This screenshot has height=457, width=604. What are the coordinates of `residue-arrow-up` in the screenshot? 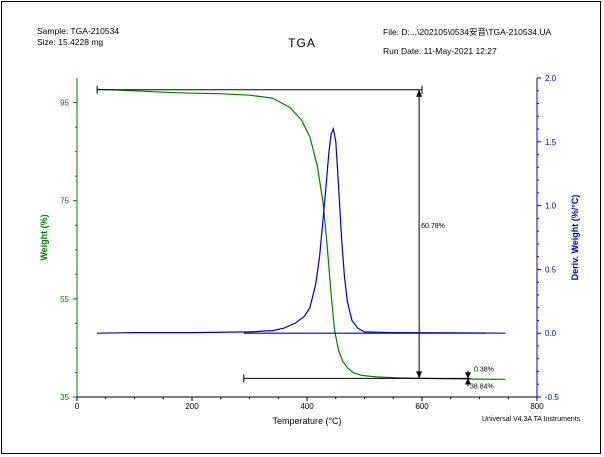 It's located at (468, 381).